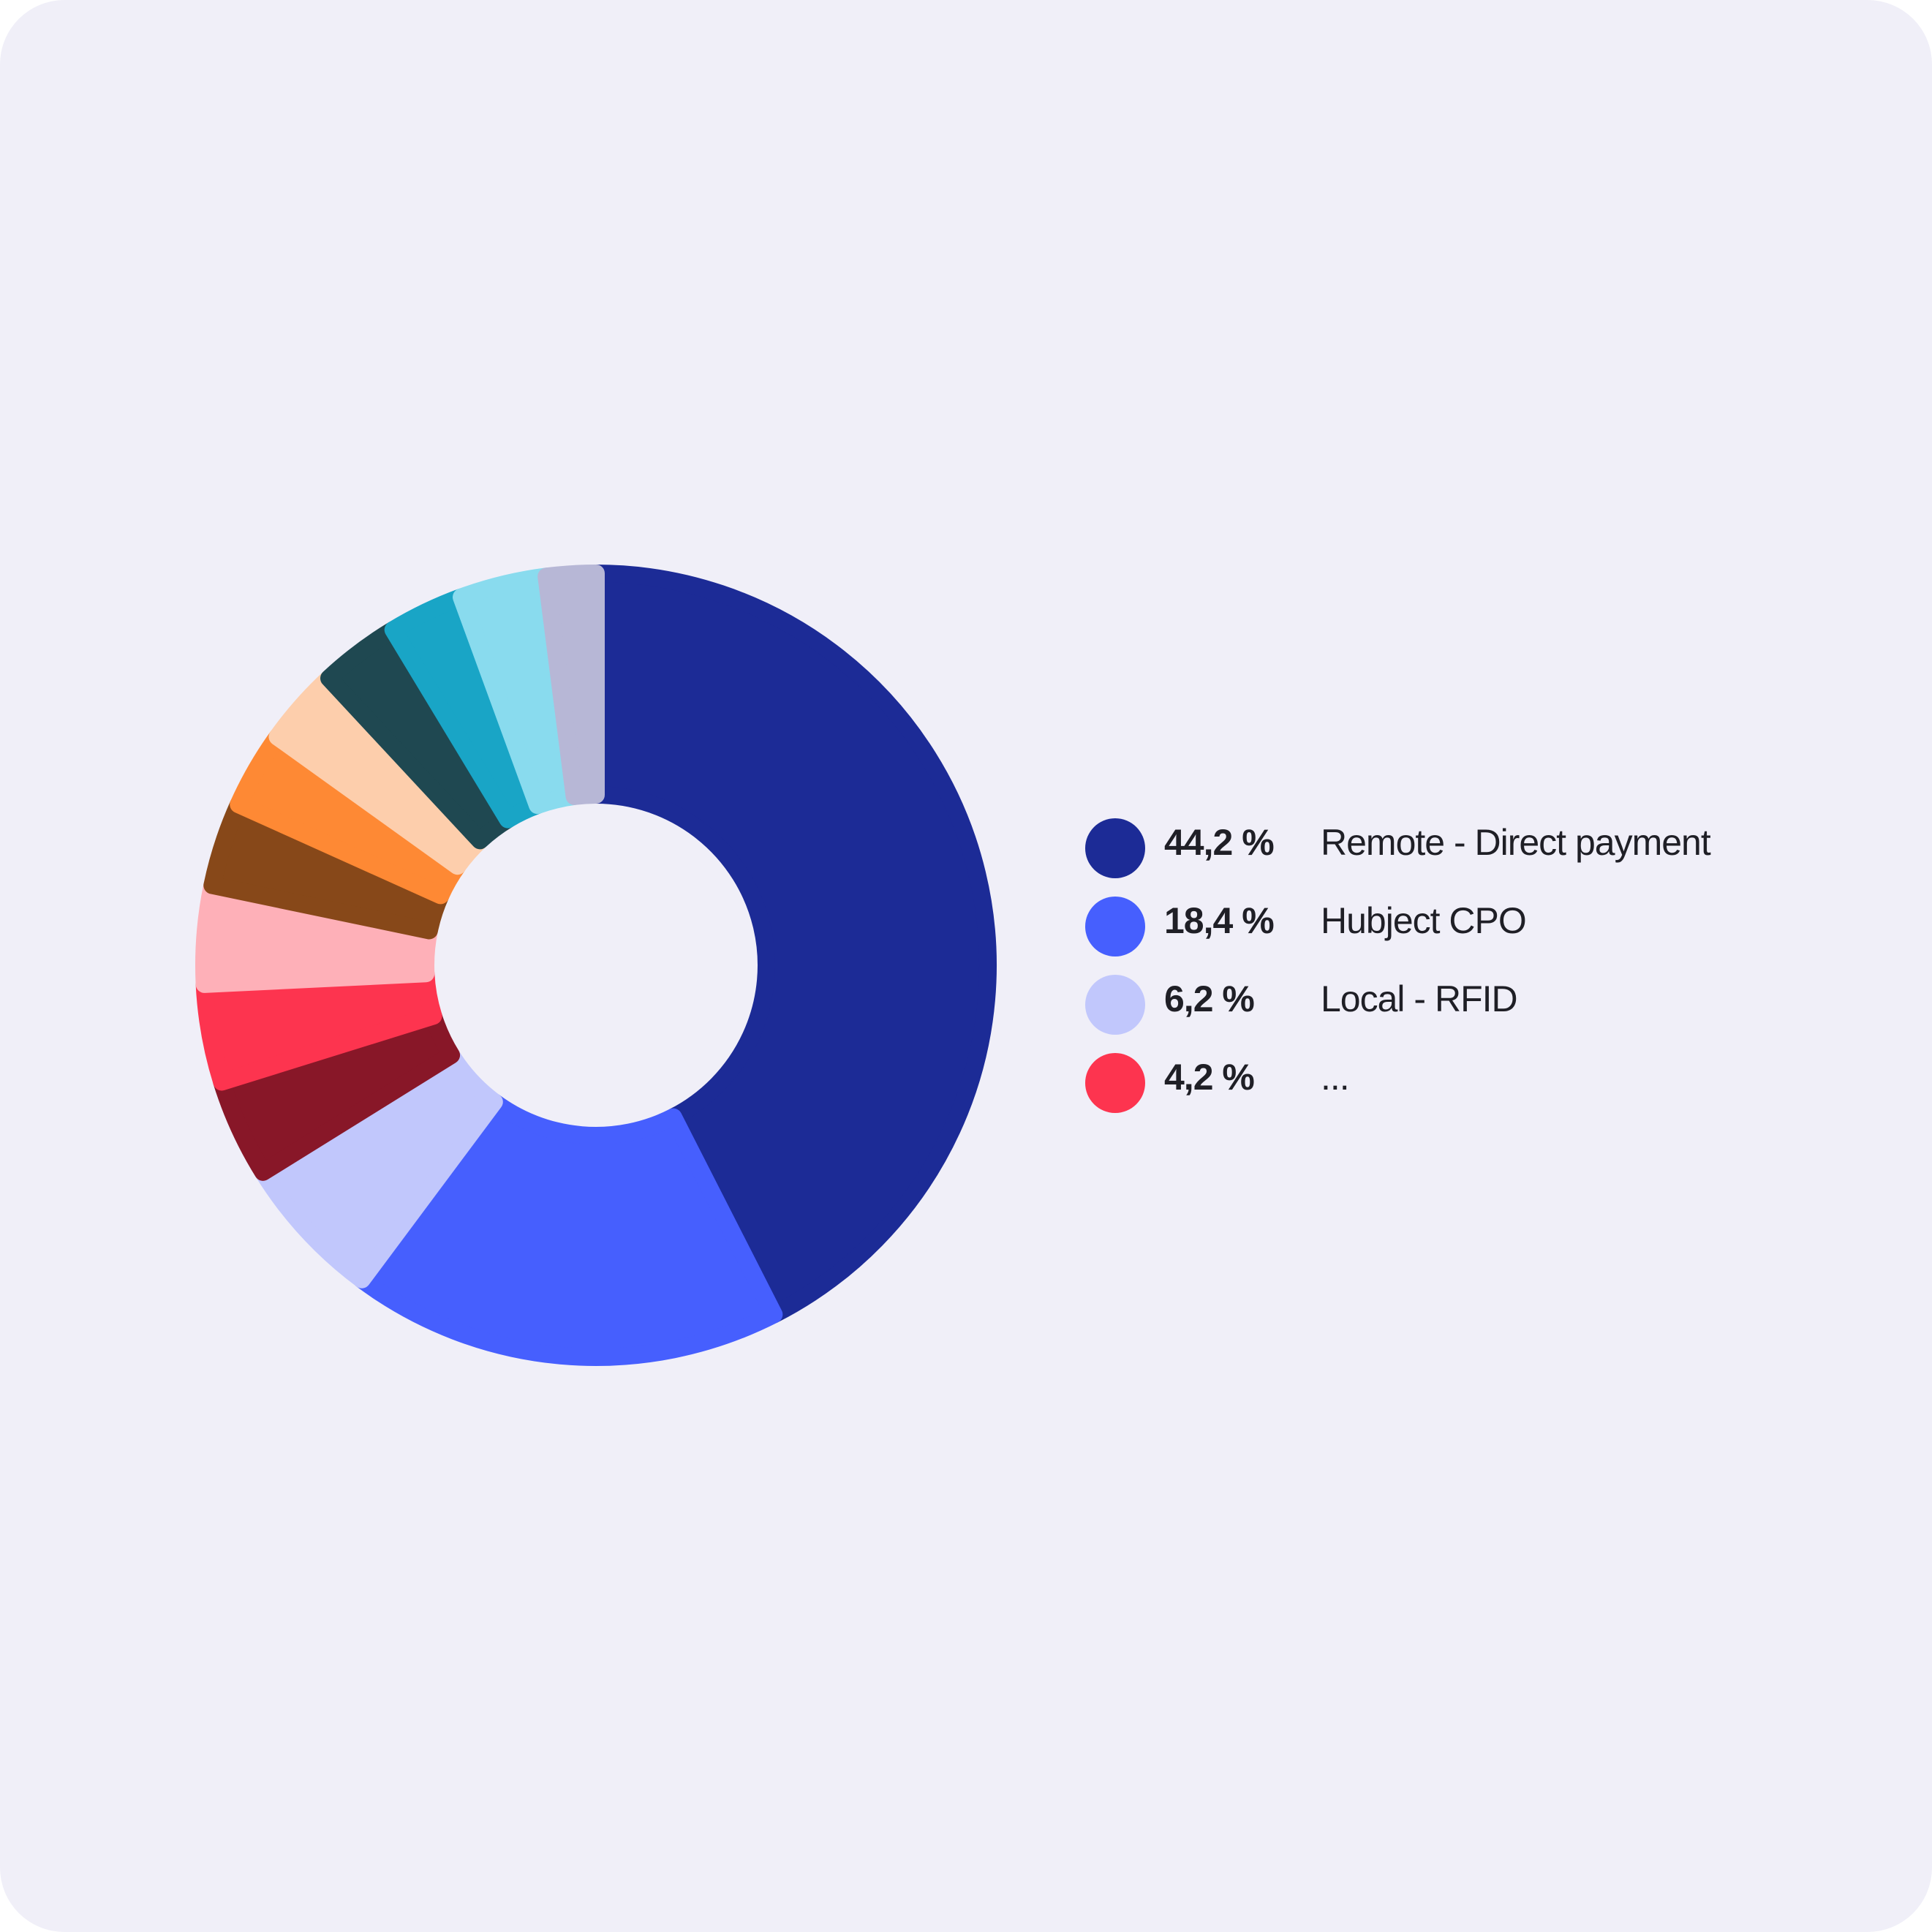 The width and height of the screenshot is (1932, 1932). Describe the element at coordinates (1424, 920) in the screenshot. I see `legend-label: Hubject CPO` at that location.